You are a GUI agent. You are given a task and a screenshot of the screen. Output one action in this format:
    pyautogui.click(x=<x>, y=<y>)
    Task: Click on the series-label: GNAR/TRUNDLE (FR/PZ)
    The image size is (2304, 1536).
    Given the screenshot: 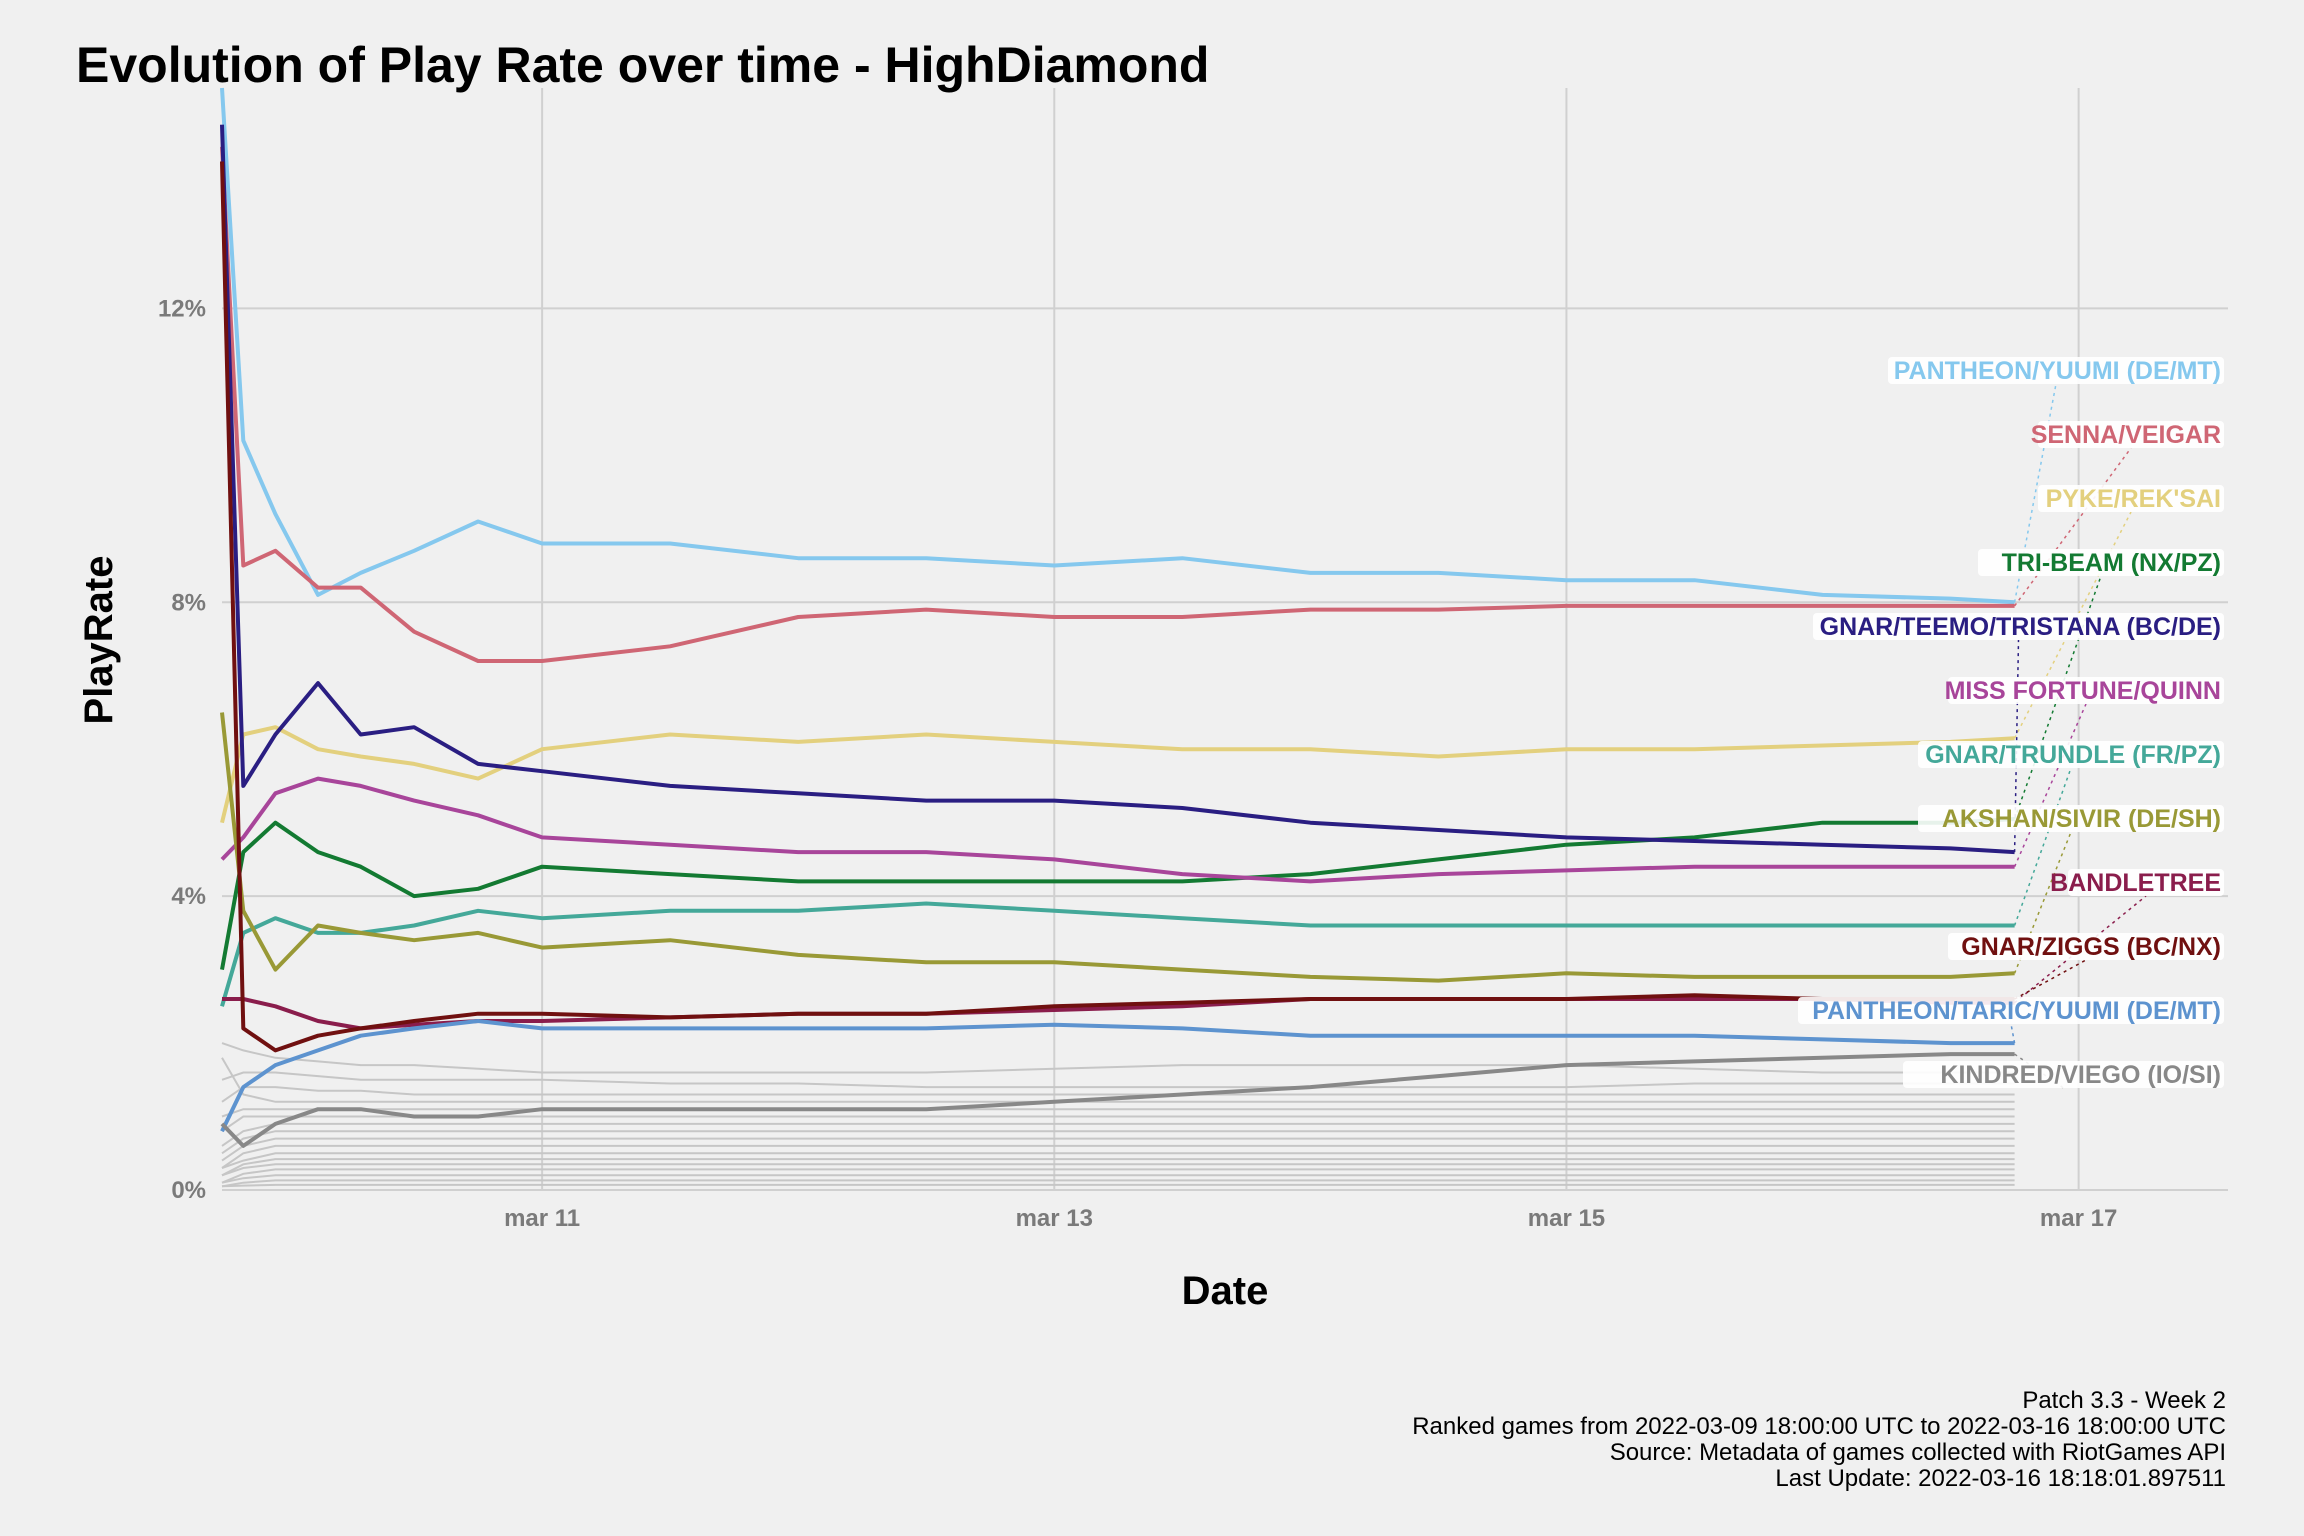 What is the action you would take?
    pyautogui.click(x=2073, y=755)
    